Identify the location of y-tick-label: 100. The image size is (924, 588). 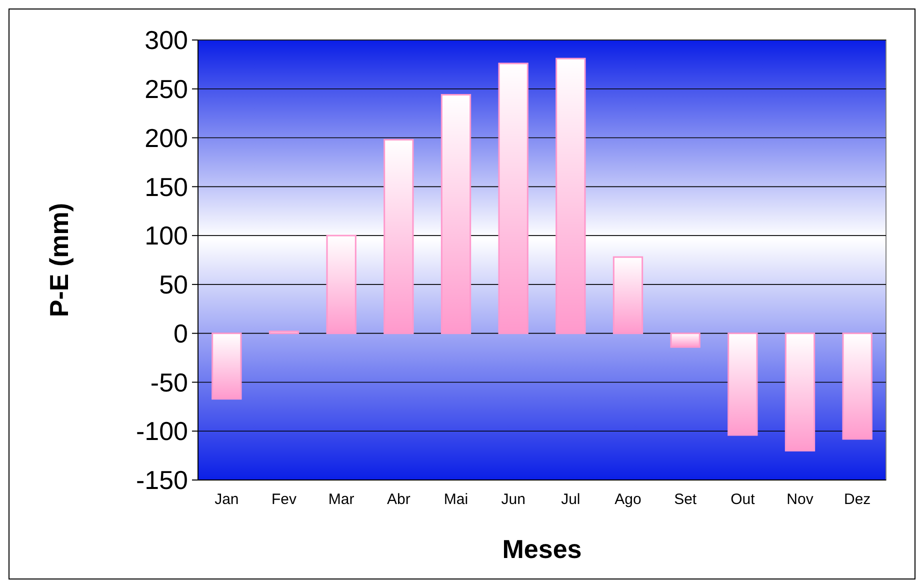
(166, 235).